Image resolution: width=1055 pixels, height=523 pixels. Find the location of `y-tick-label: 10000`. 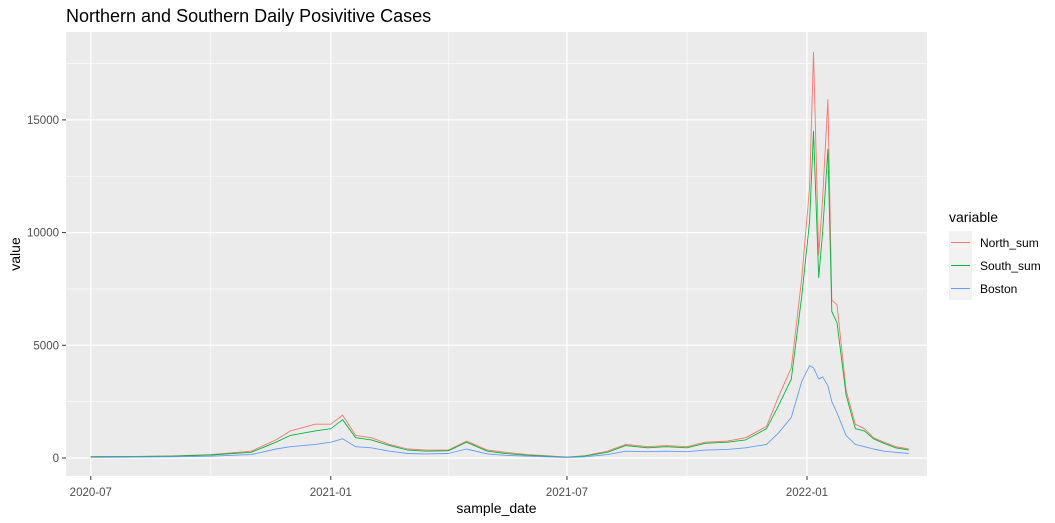

y-tick-label: 10000 is located at coordinates (43, 234).